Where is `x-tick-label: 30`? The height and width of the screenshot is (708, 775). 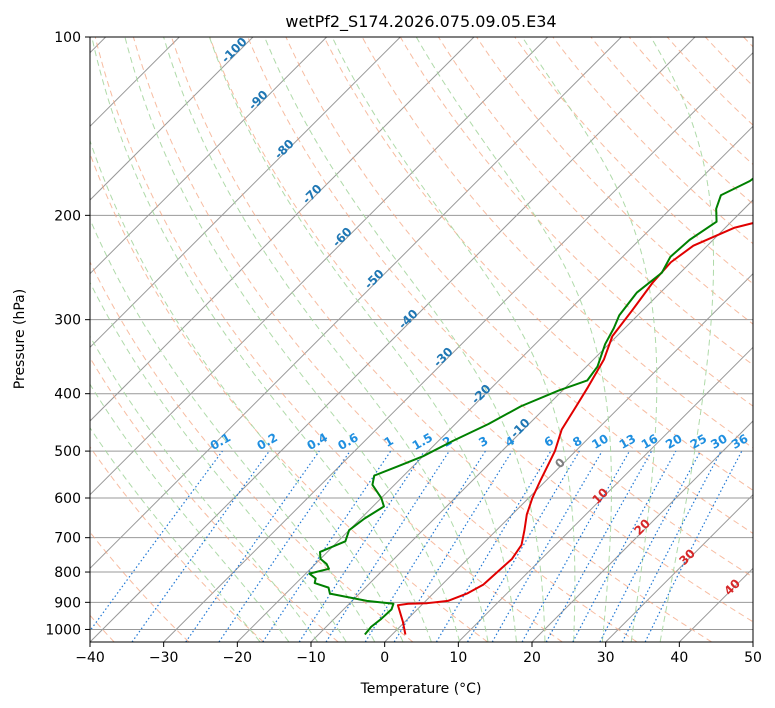
x-tick-label: 30 is located at coordinates (606, 658).